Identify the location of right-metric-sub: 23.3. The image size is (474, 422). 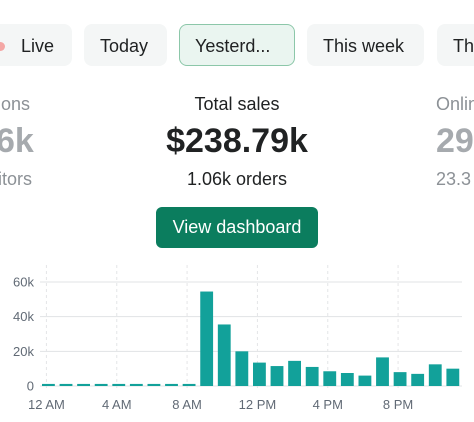
(454, 179).